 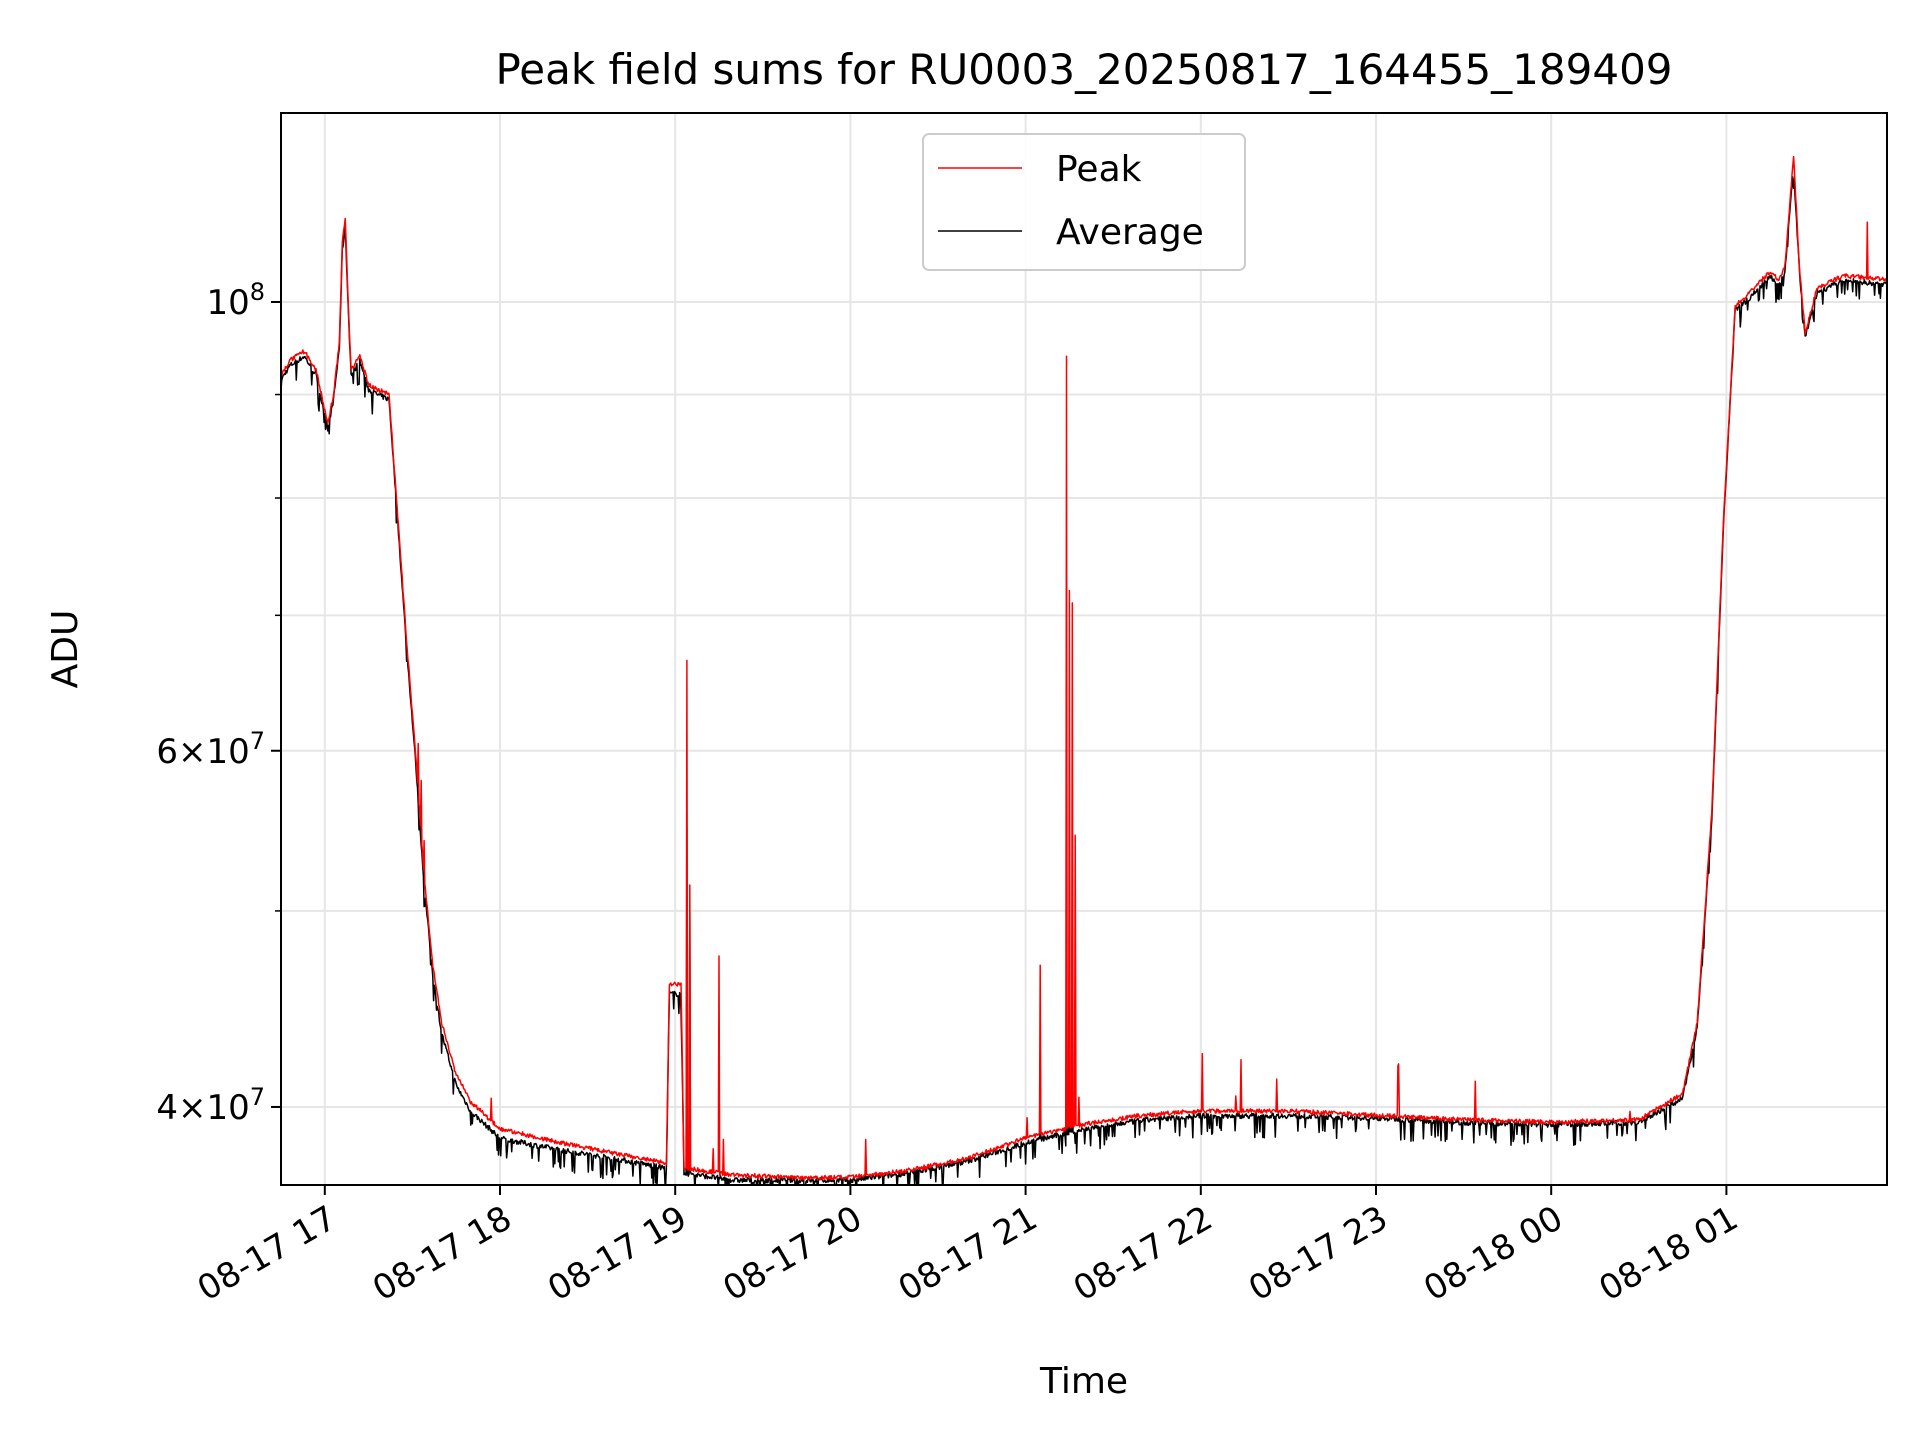 I want to click on y-tick-label: 108, so click(x=235, y=300).